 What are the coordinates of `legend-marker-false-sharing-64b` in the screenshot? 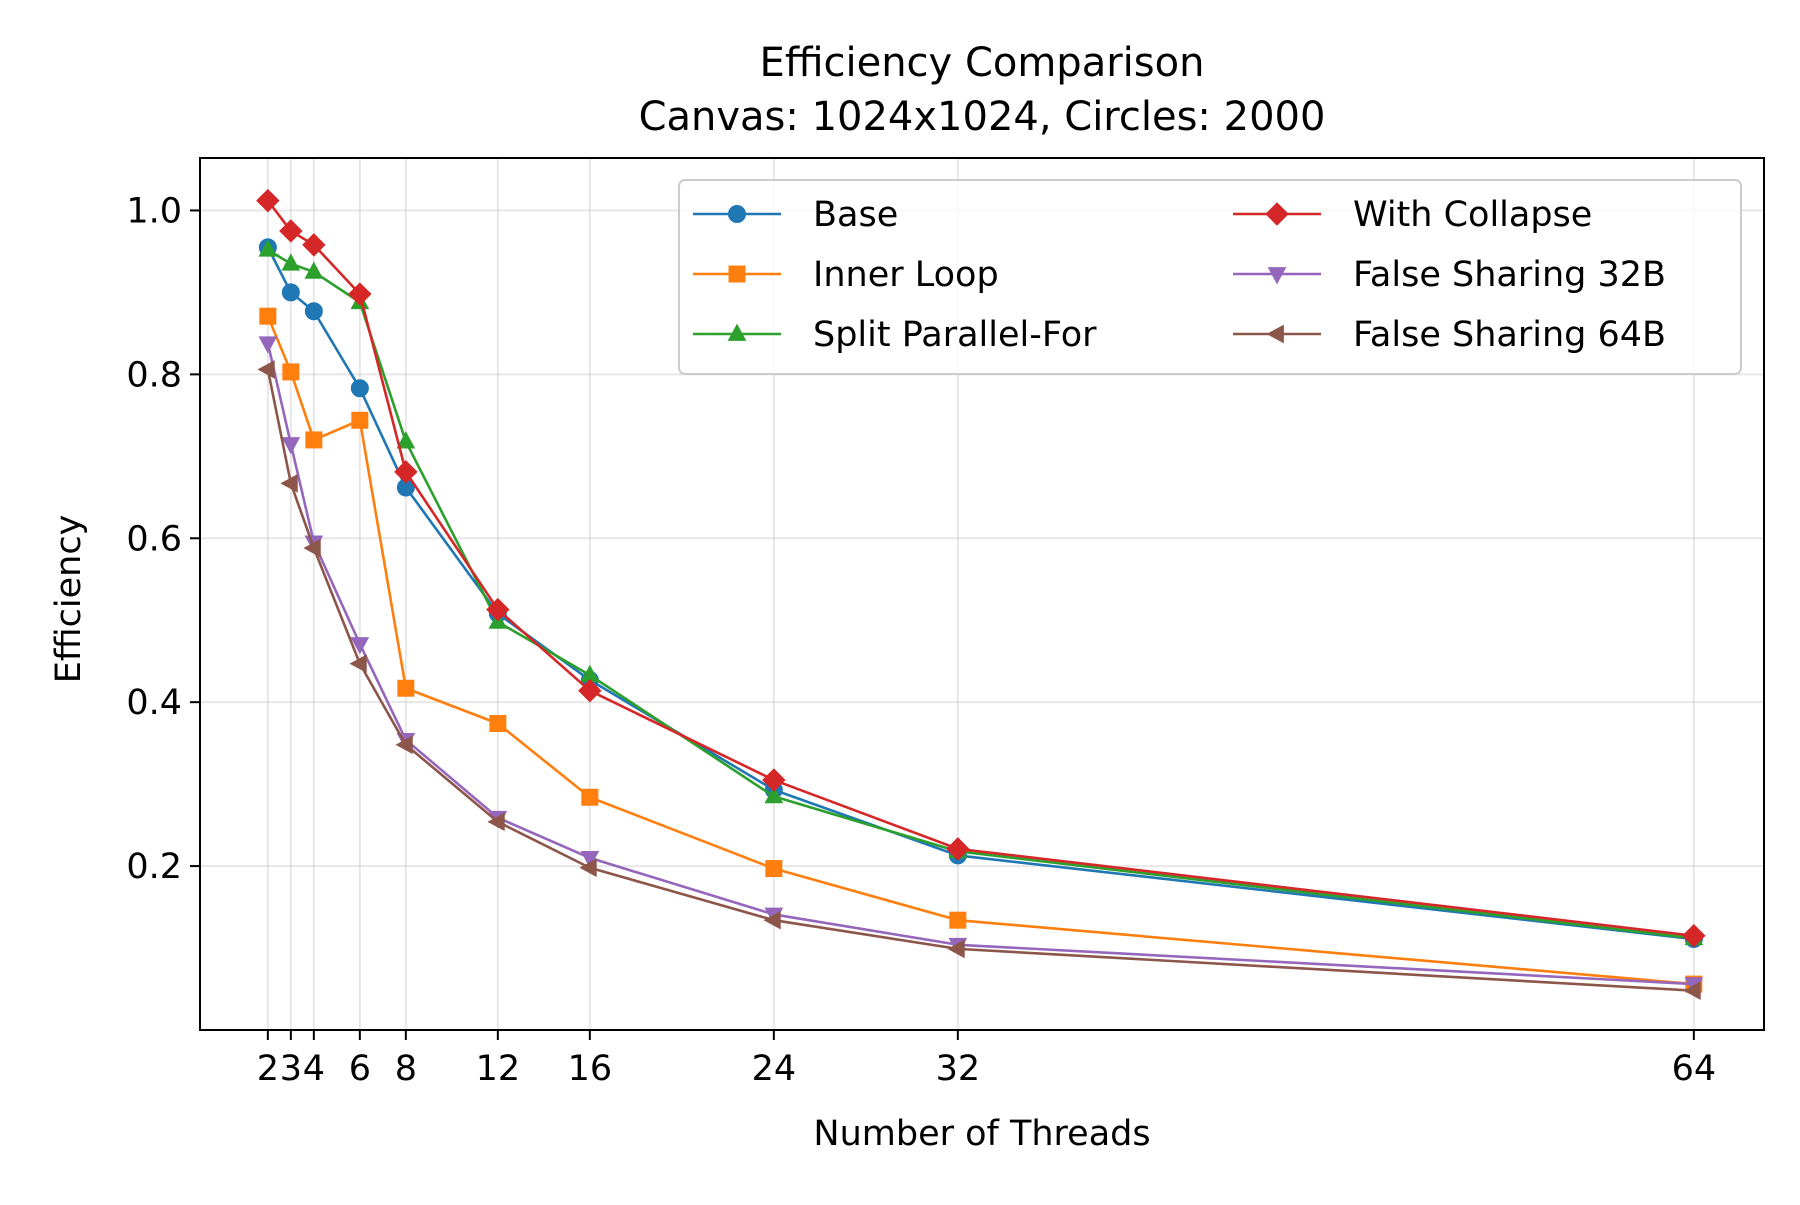 It's located at (1275, 334).